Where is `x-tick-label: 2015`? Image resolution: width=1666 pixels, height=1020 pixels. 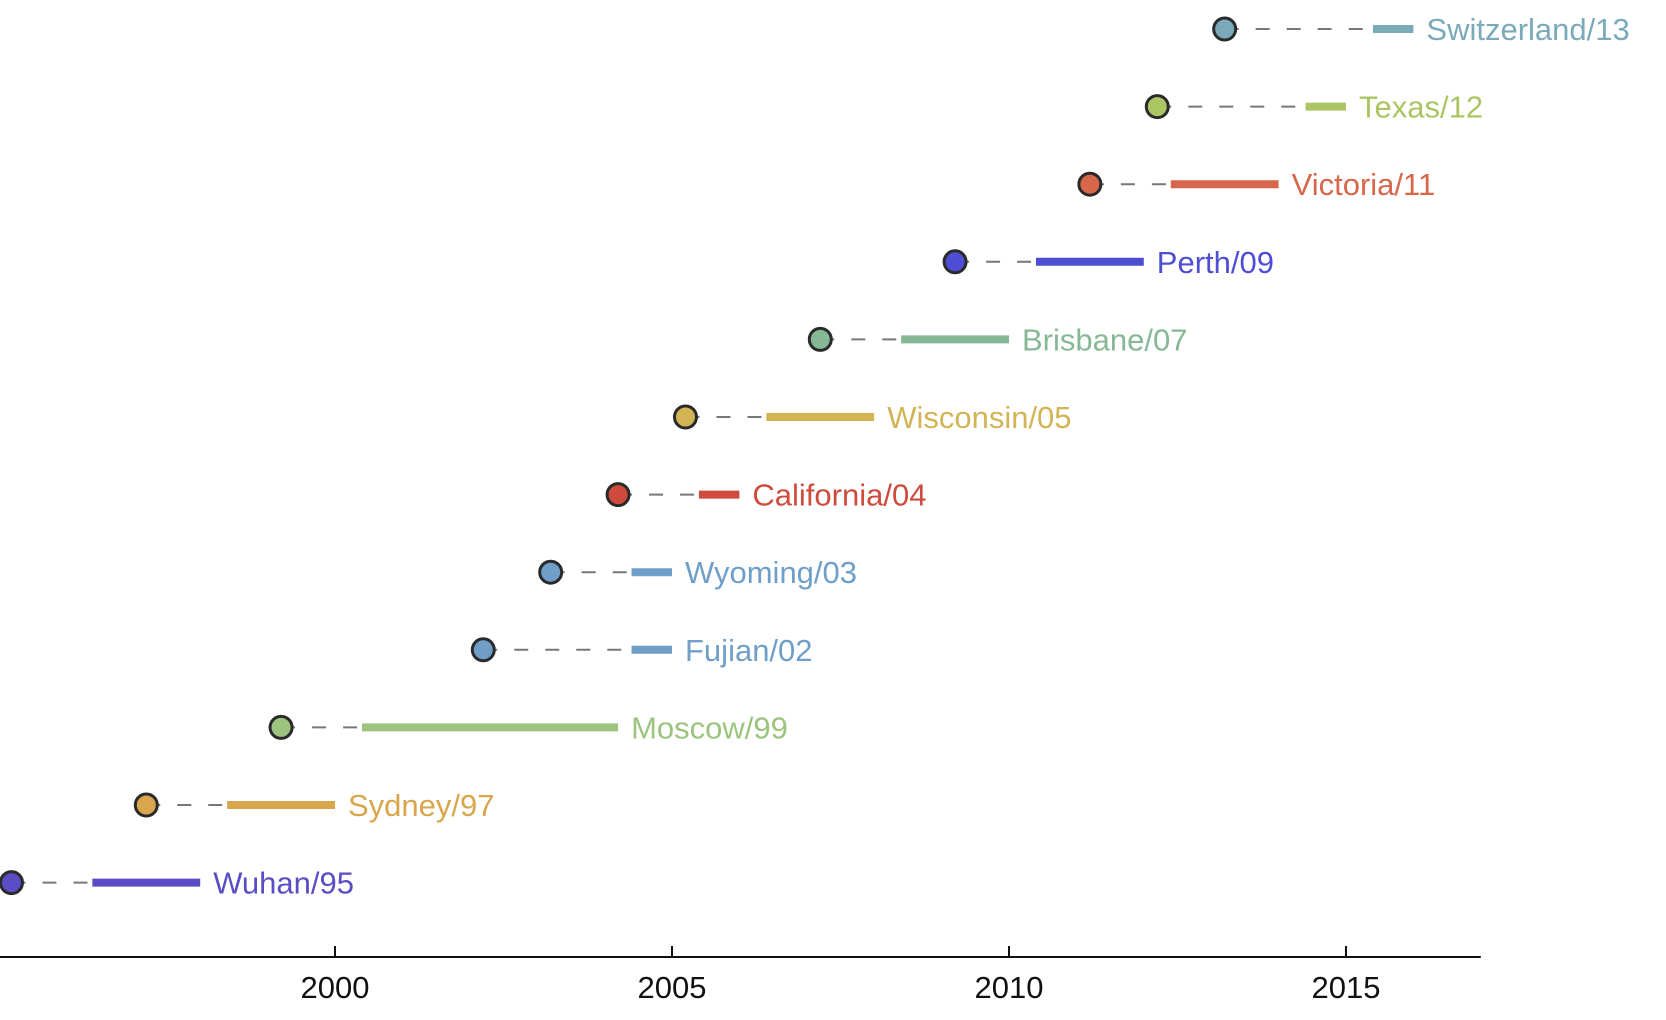
x-tick-label: 2015 is located at coordinates (1346, 987).